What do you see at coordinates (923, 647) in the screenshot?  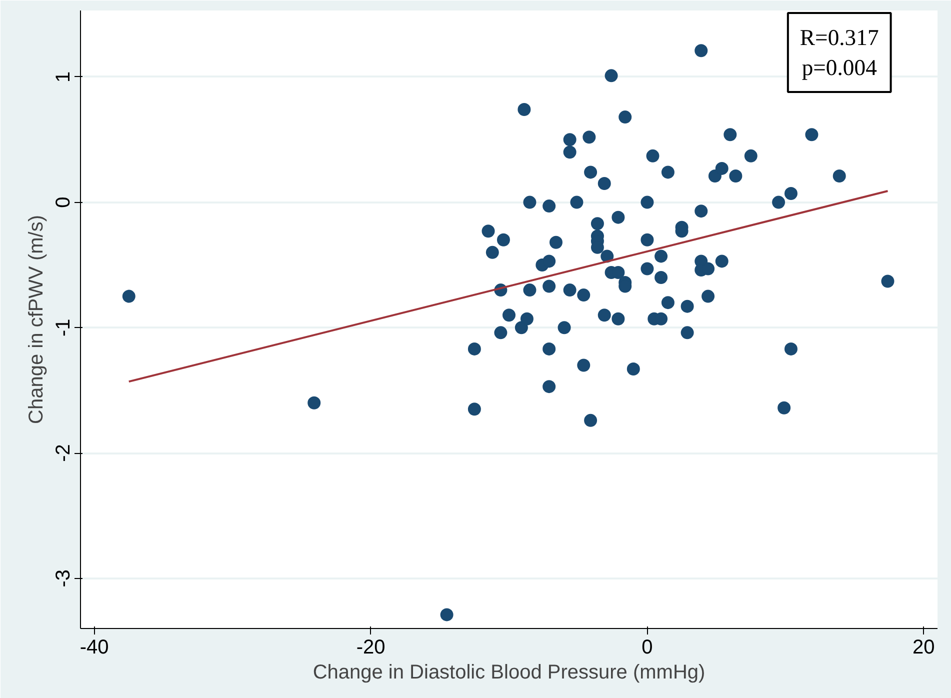 I see `x-tick-label: 20` at bounding box center [923, 647].